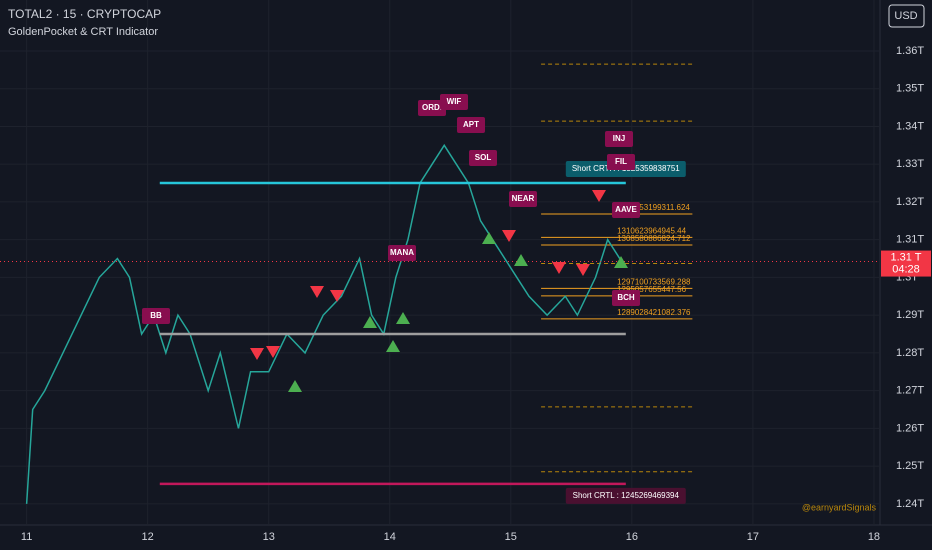 Image resolution: width=932 pixels, height=550 pixels. I want to click on fib-label: 1310623964945.44, so click(652, 231).